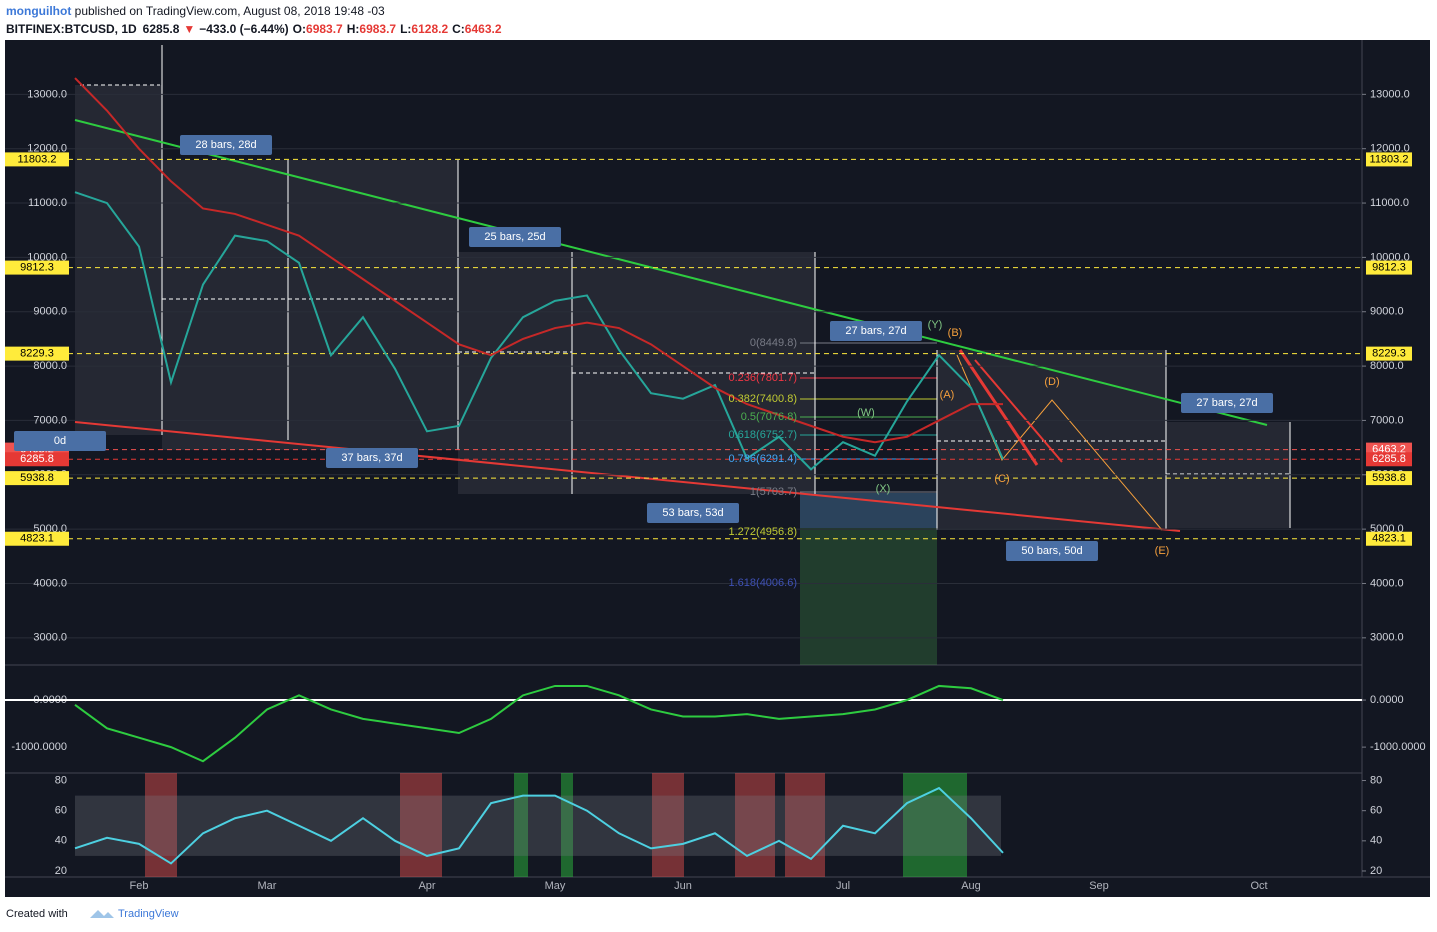  What do you see at coordinates (267, 886) in the screenshot?
I see `x-tick-label: Mar` at bounding box center [267, 886].